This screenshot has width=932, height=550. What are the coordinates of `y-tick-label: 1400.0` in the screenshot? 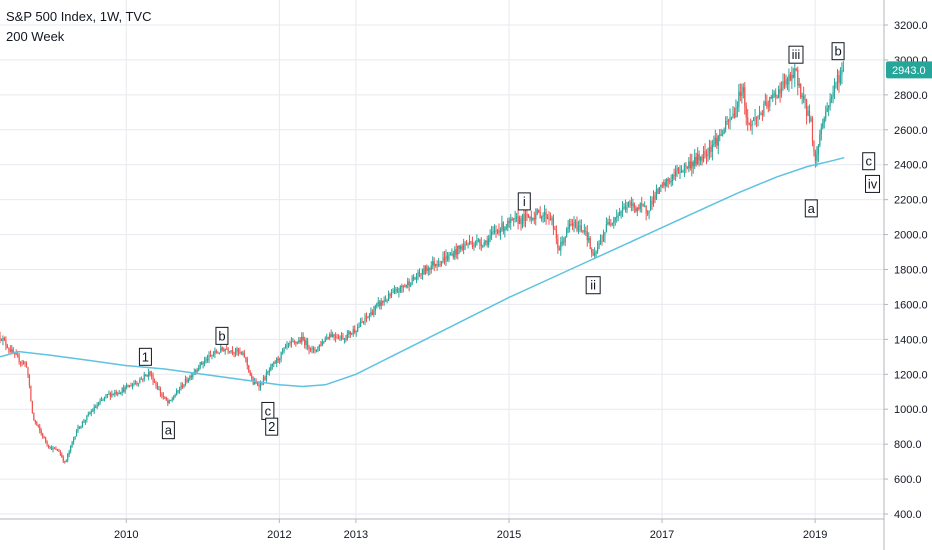 It's located at (911, 340).